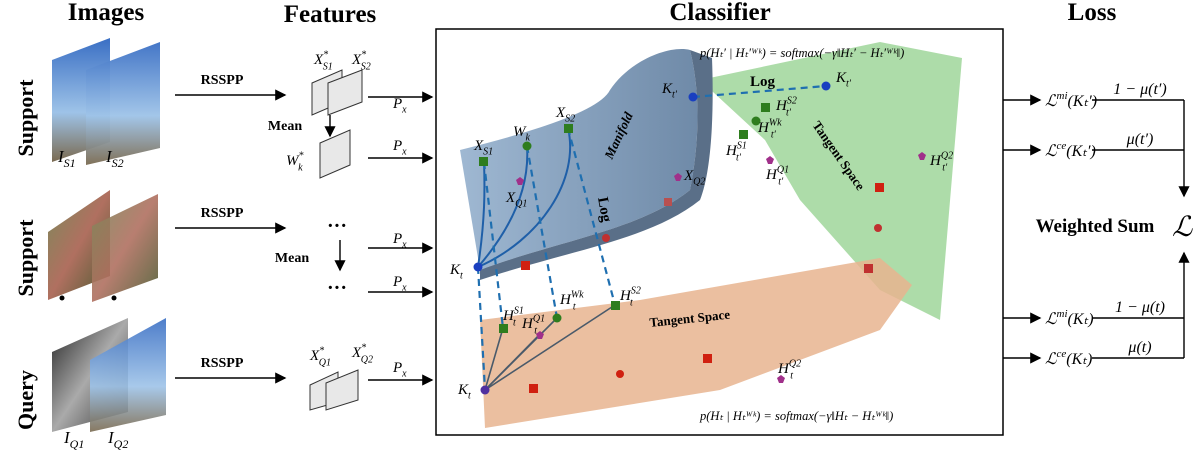 The width and height of the screenshot is (1196, 453). I want to click on math-label: HS2 t, so click(630, 296).